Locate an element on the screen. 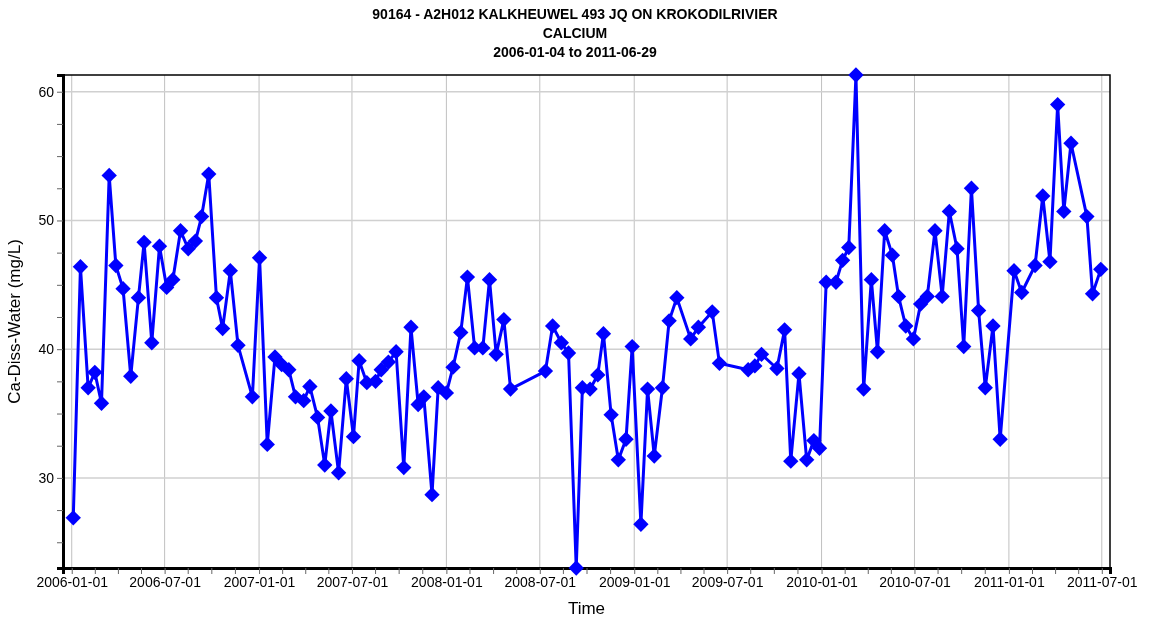 Image resolution: width=1150 pixels, height=619 pixels. x-tick-label: 2010-07-01 is located at coordinates (915, 581).